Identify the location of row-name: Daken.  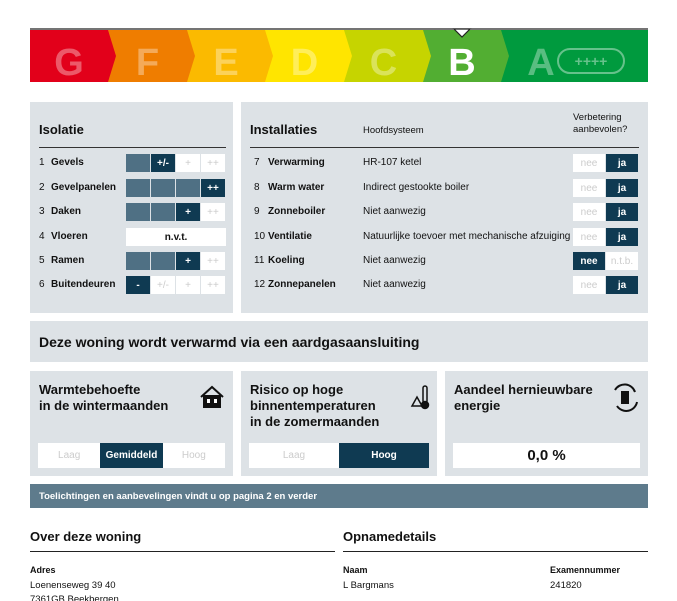
(66, 211).